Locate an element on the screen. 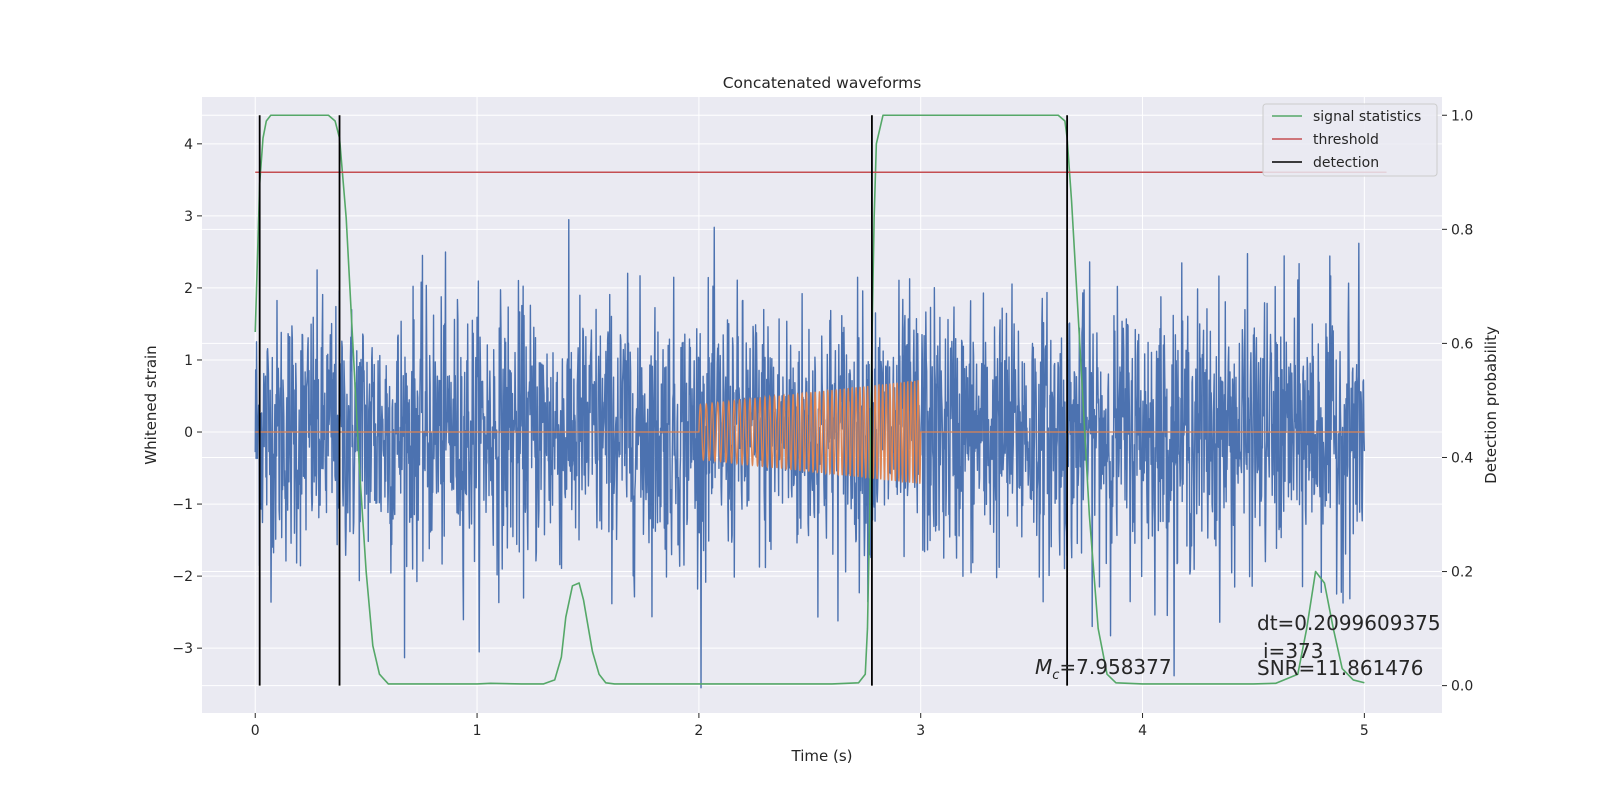 This screenshot has height=804, width=1600. y-tick-label: 2 is located at coordinates (188, 289).